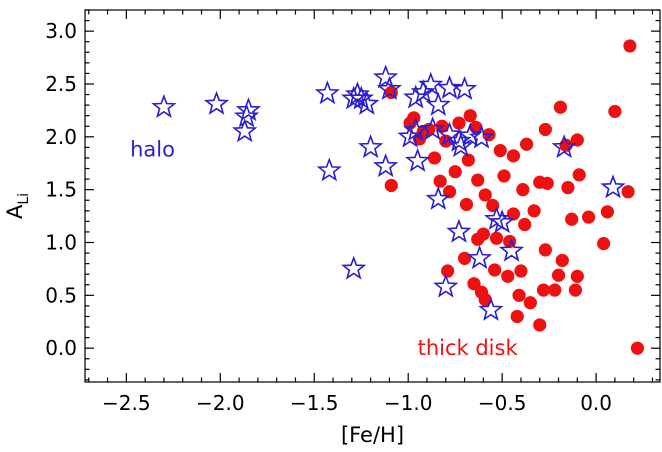 Image resolution: width=662 pixels, height=452 pixels. What do you see at coordinates (502, 403) in the screenshot?
I see `x-tick-label: −0.5` at bounding box center [502, 403].